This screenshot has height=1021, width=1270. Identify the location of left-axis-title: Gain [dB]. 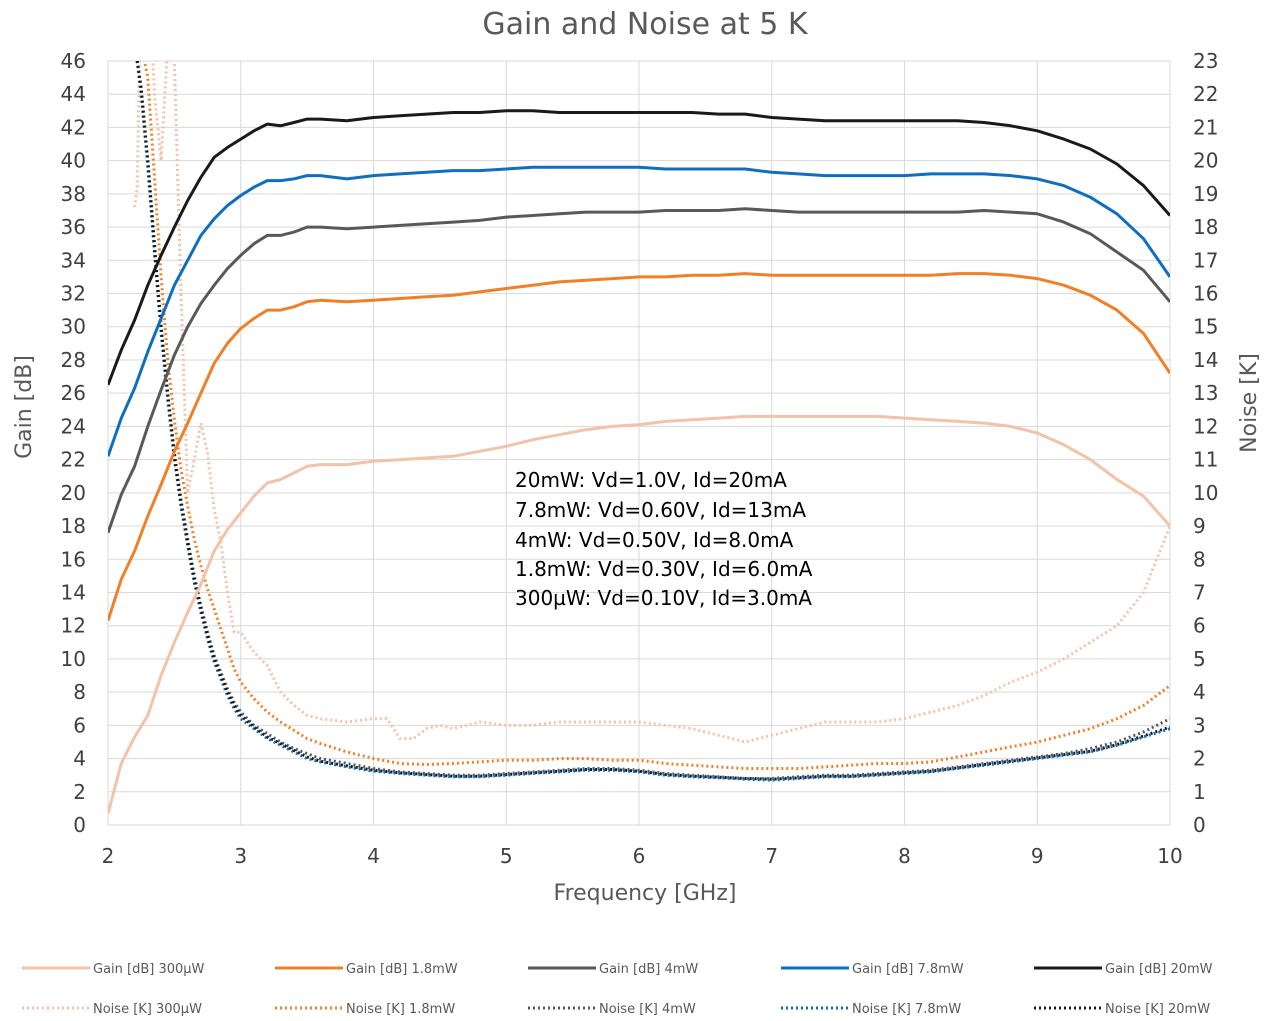
(24, 407).